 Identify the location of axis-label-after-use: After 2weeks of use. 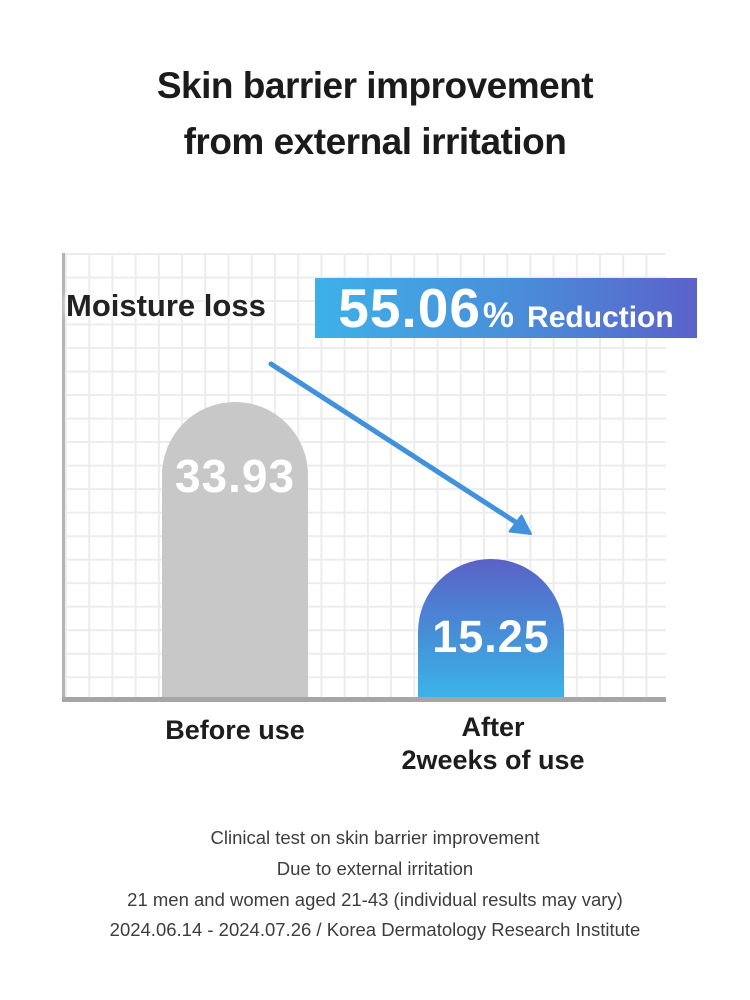
(493, 744).